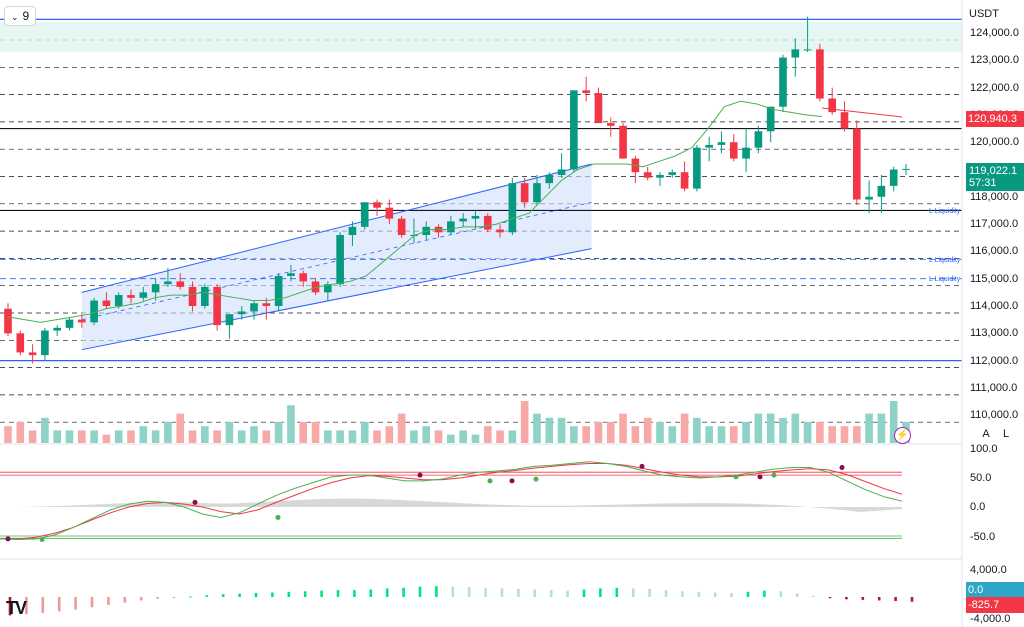 The height and width of the screenshot is (627, 1024). I want to click on macd-zero-value: 0.0, so click(976, 590).